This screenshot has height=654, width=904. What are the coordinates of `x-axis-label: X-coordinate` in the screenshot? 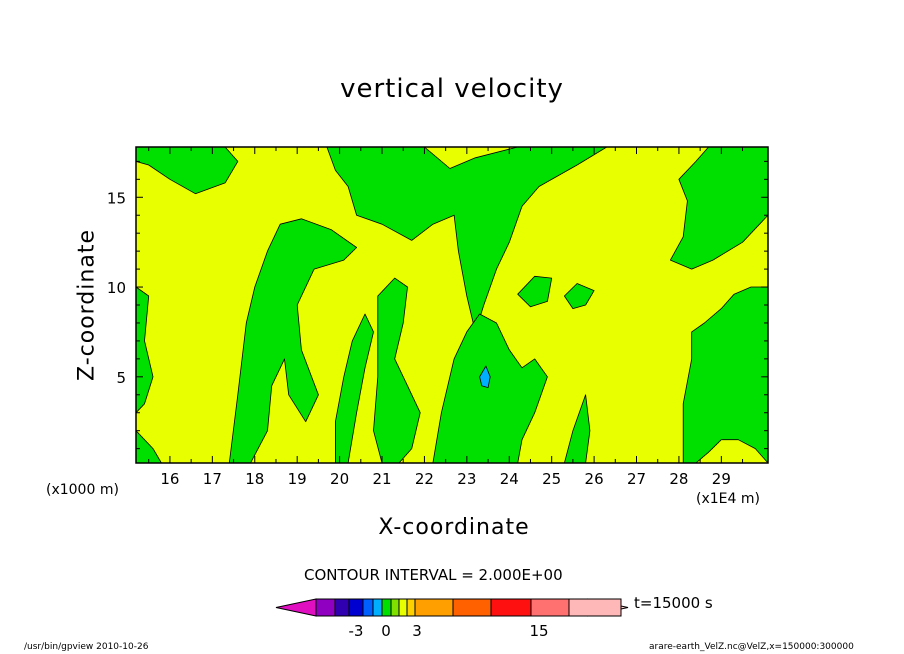 It's located at (454, 527).